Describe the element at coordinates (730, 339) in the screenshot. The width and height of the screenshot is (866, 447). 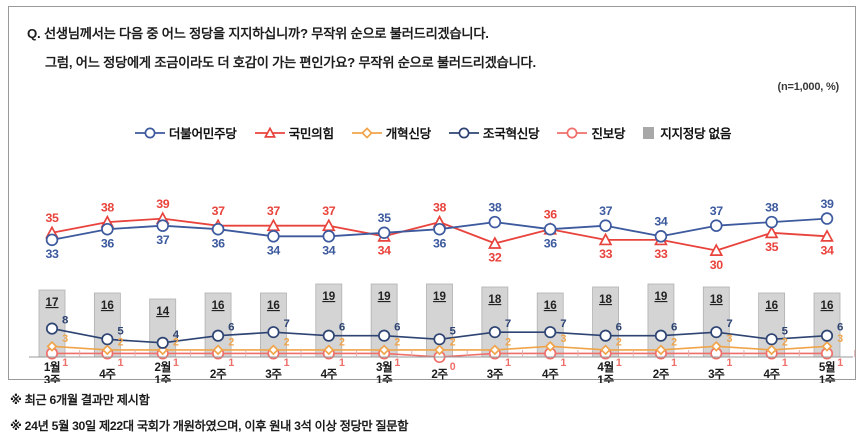
I see `value-label: 3` at that location.